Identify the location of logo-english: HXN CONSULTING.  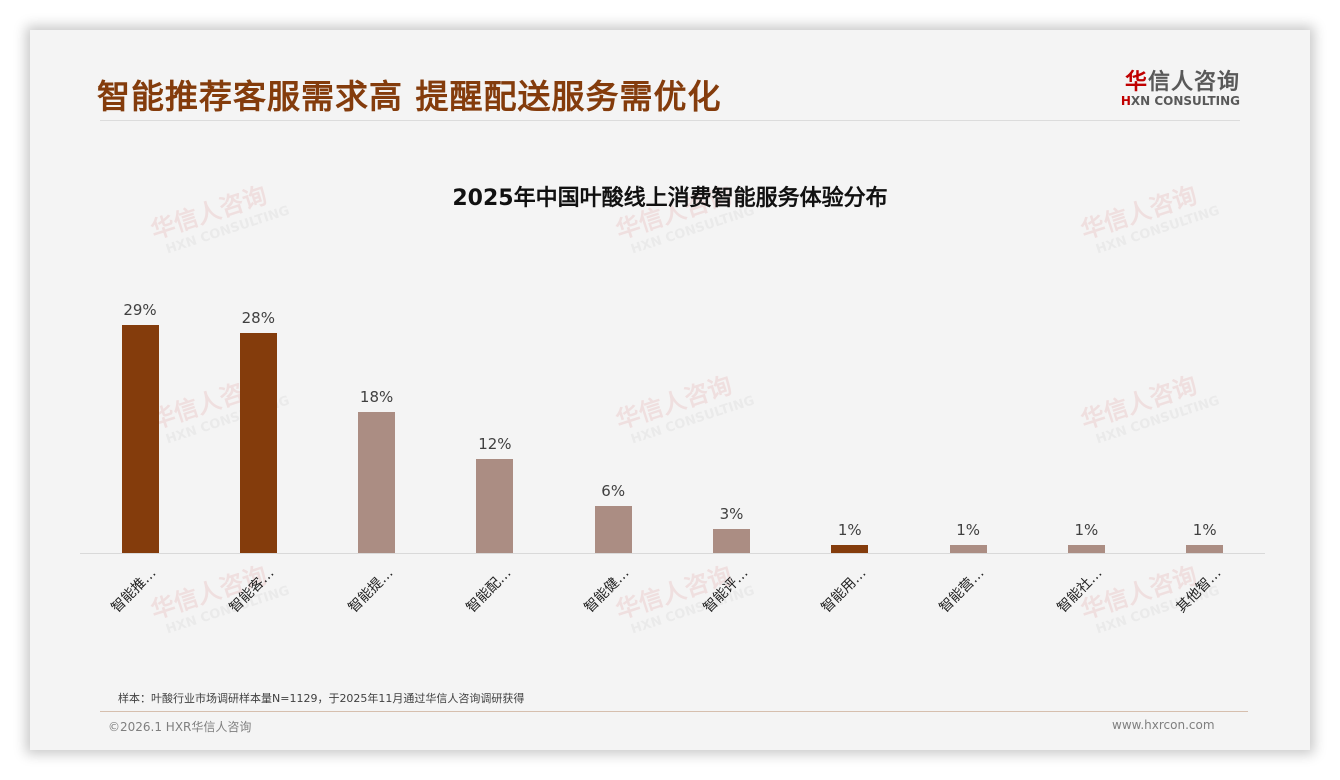
(1180, 101).